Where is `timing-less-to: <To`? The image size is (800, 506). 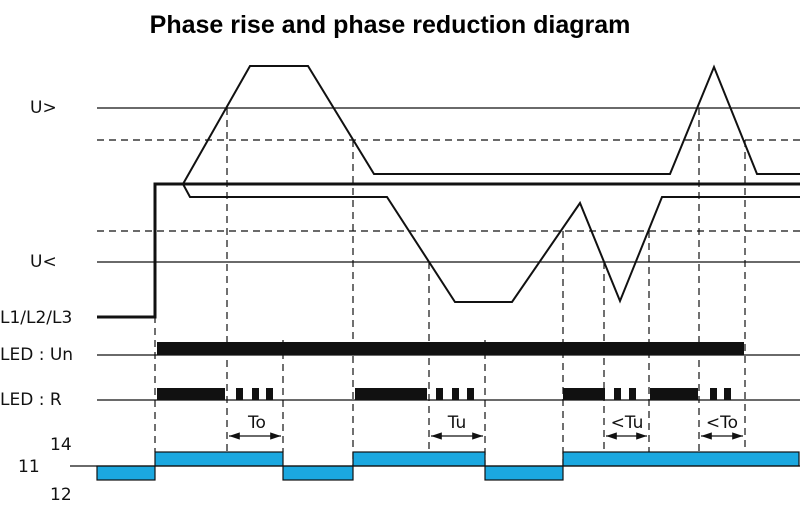 timing-less-to: <To is located at coordinates (722, 426).